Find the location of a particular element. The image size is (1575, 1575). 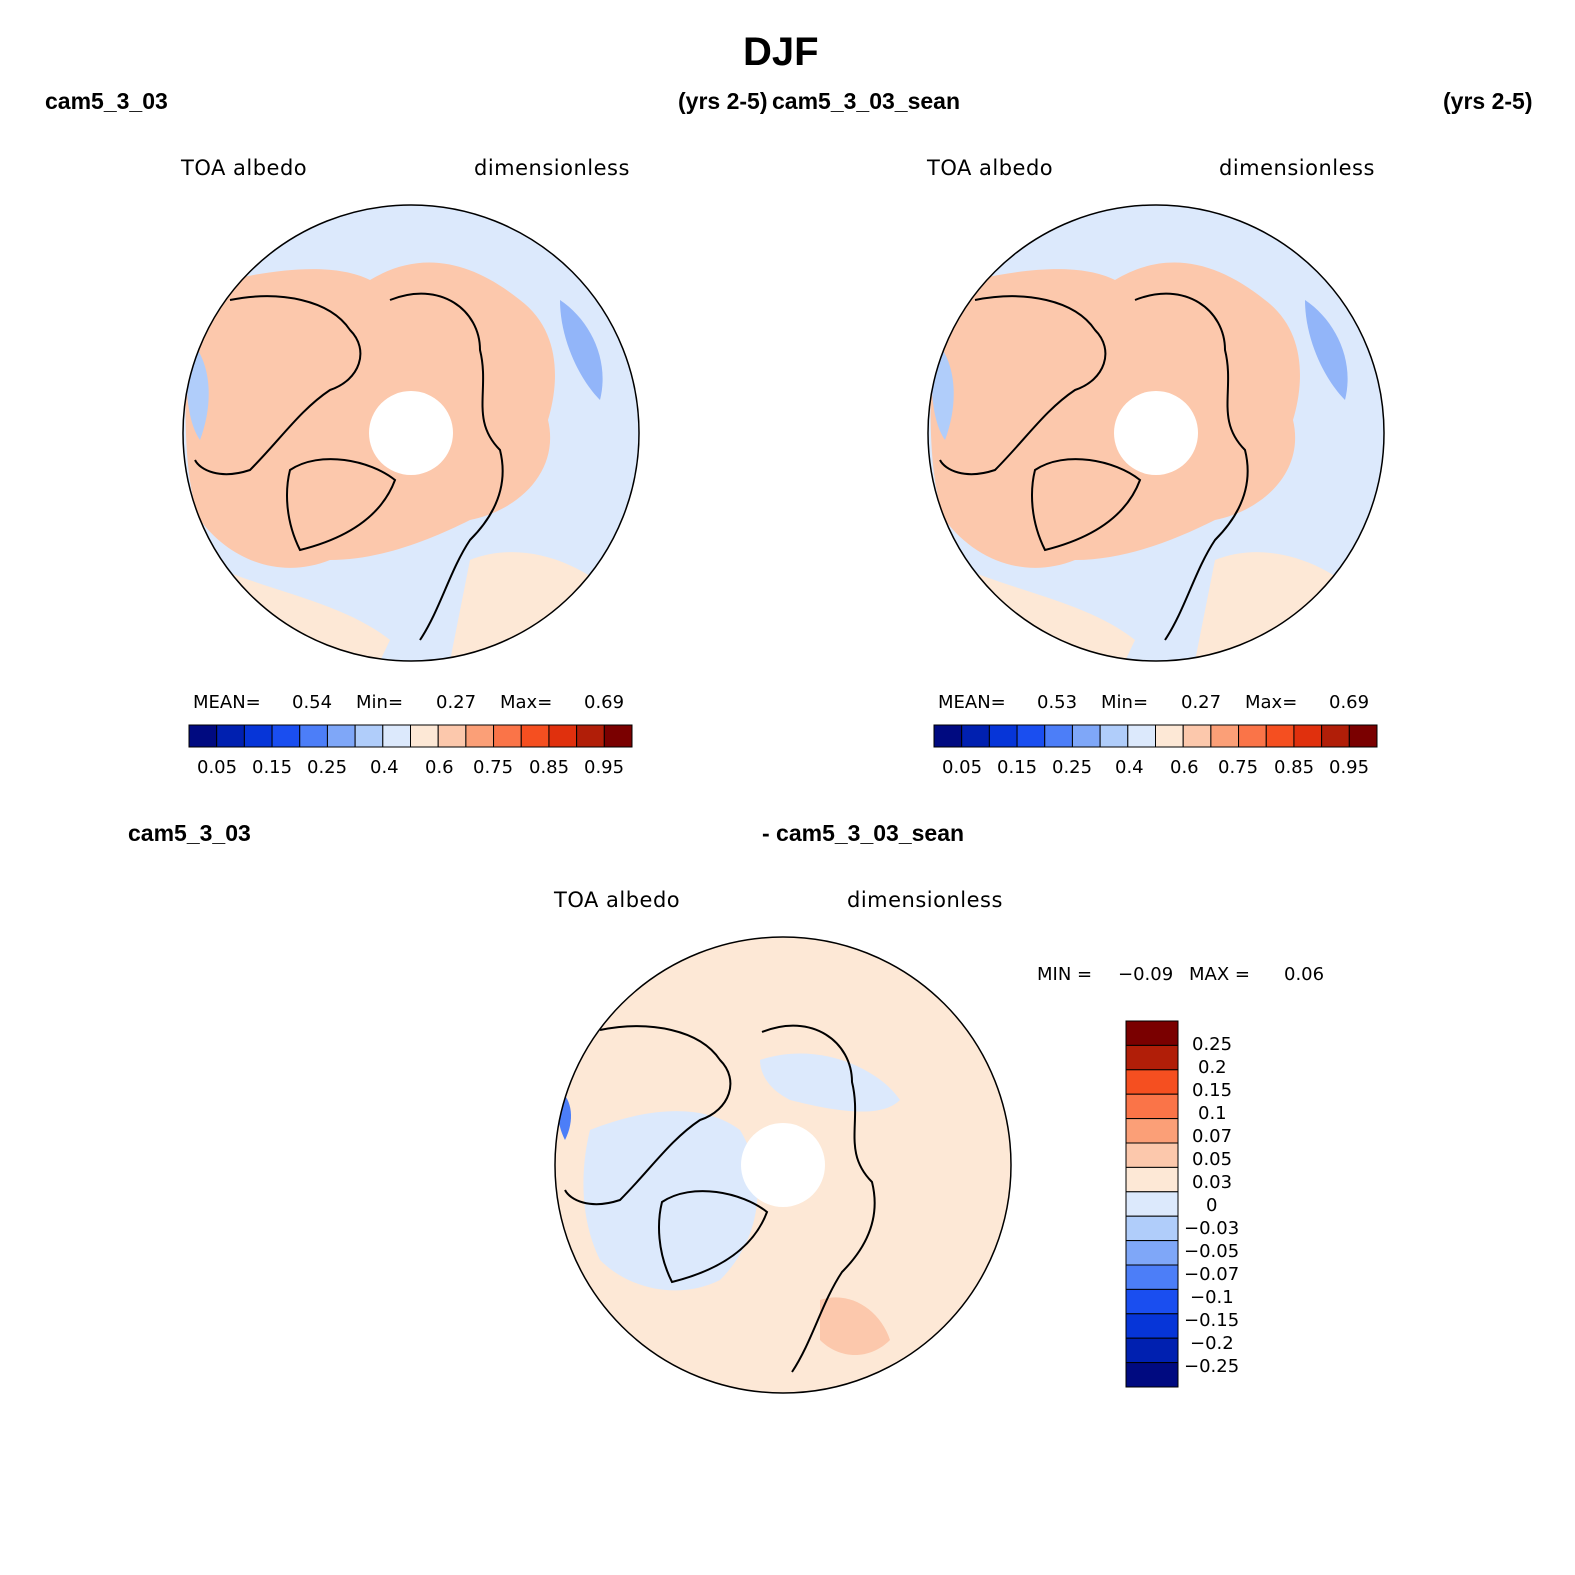

panel2-colorbar-tick: 0.6 is located at coordinates (1184, 767).